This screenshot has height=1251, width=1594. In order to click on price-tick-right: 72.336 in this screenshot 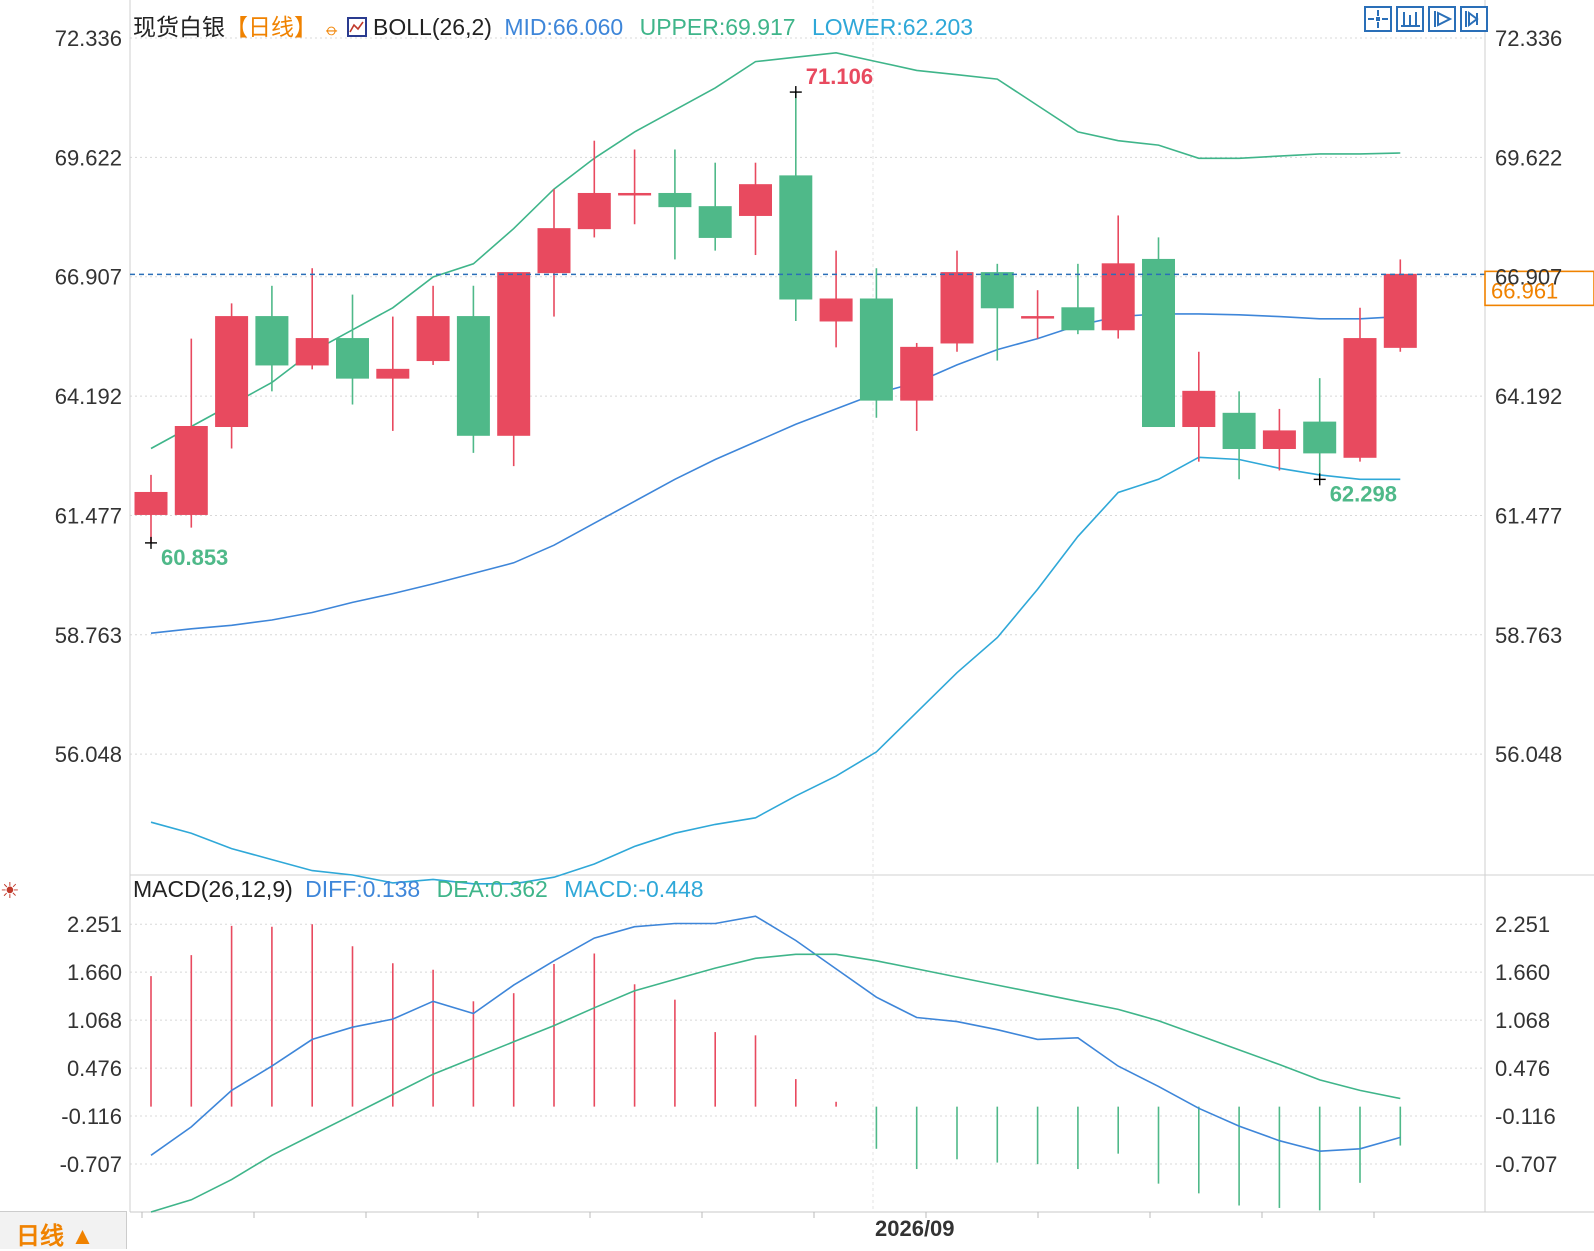, I will do `click(1528, 38)`.